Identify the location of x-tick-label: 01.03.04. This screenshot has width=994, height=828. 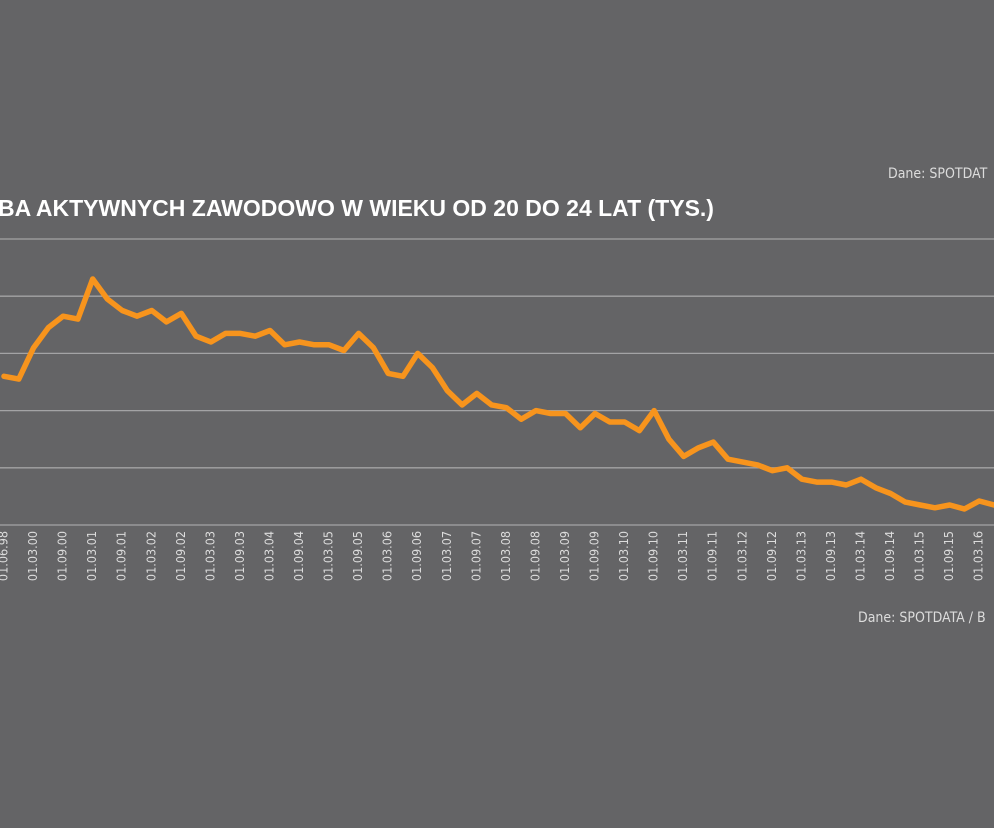
(268, 556).